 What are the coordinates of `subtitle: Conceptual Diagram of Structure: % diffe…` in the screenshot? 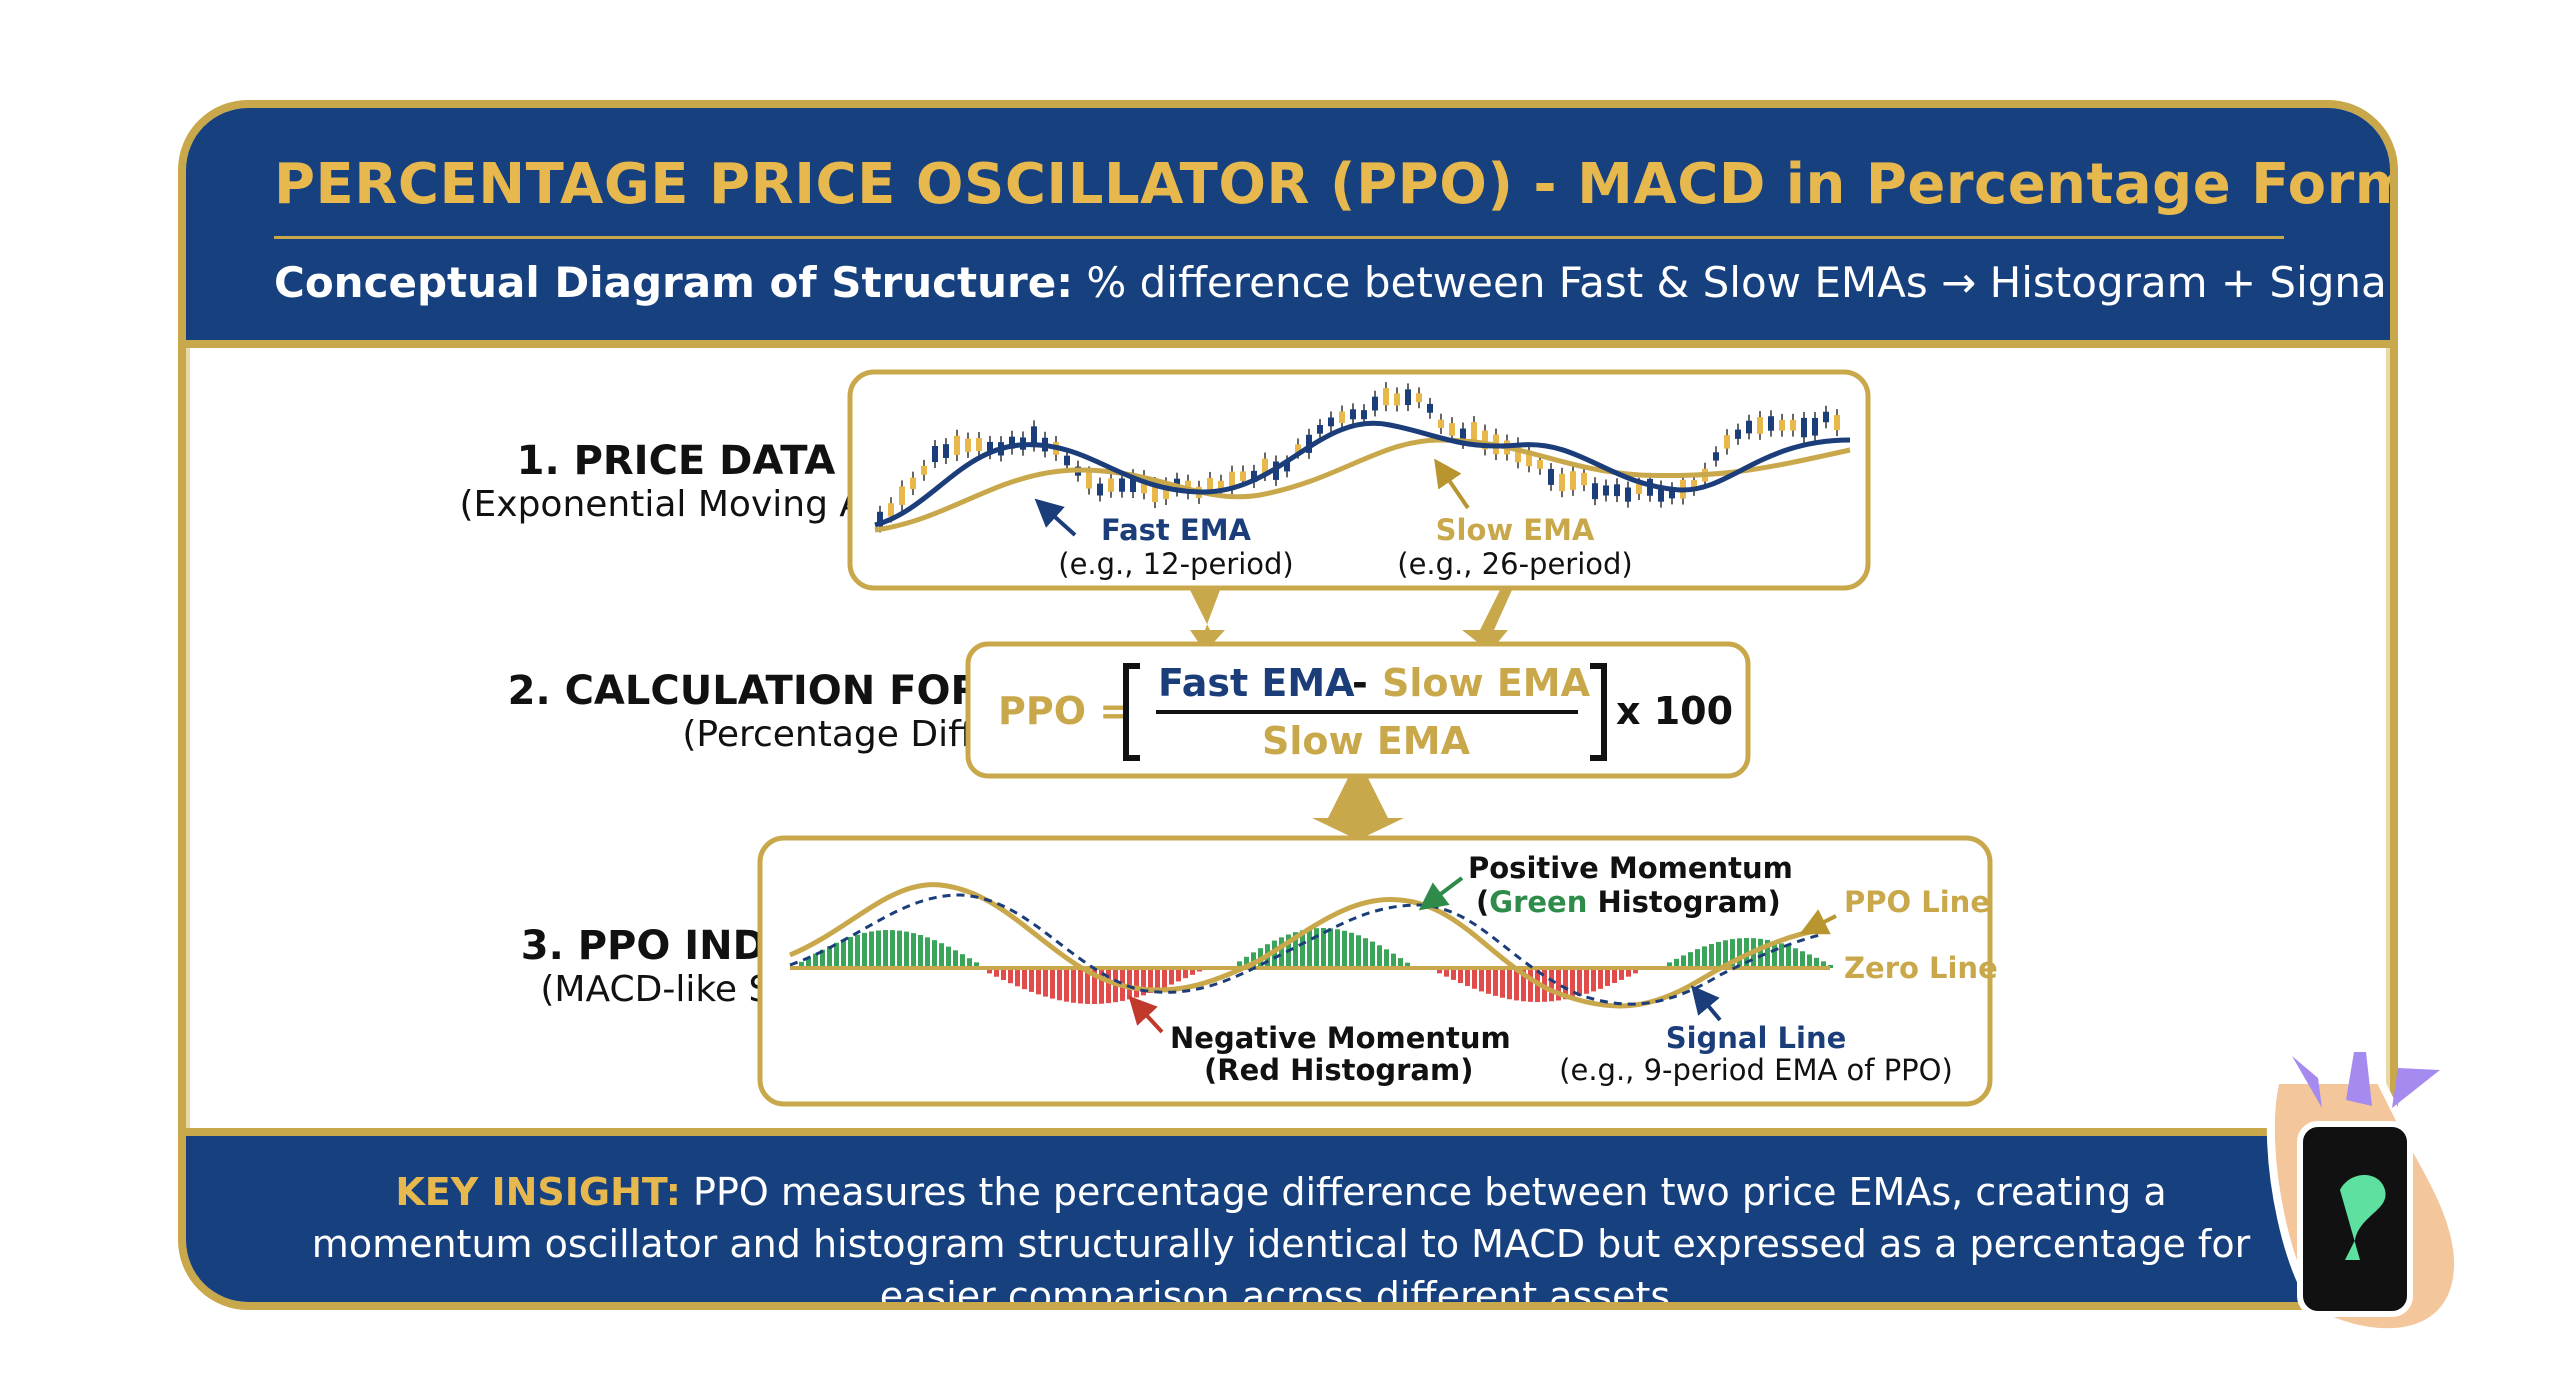 It's located at (1336, 282).